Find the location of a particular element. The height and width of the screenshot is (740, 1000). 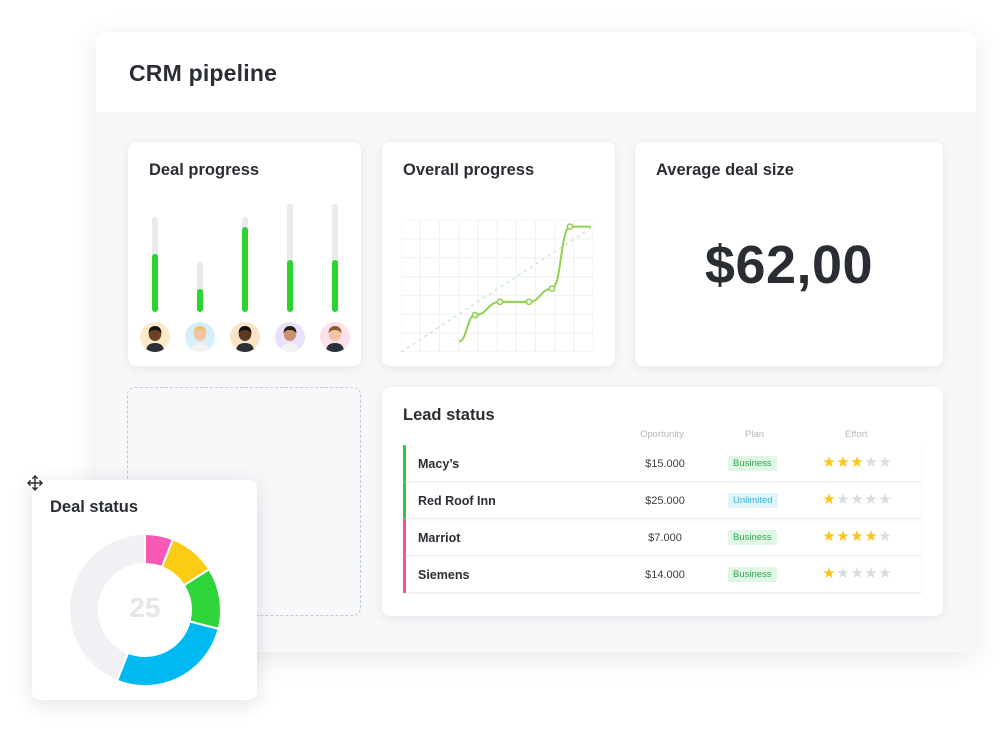

lead-amount: $15.000 is located at coordinates (665, 464).